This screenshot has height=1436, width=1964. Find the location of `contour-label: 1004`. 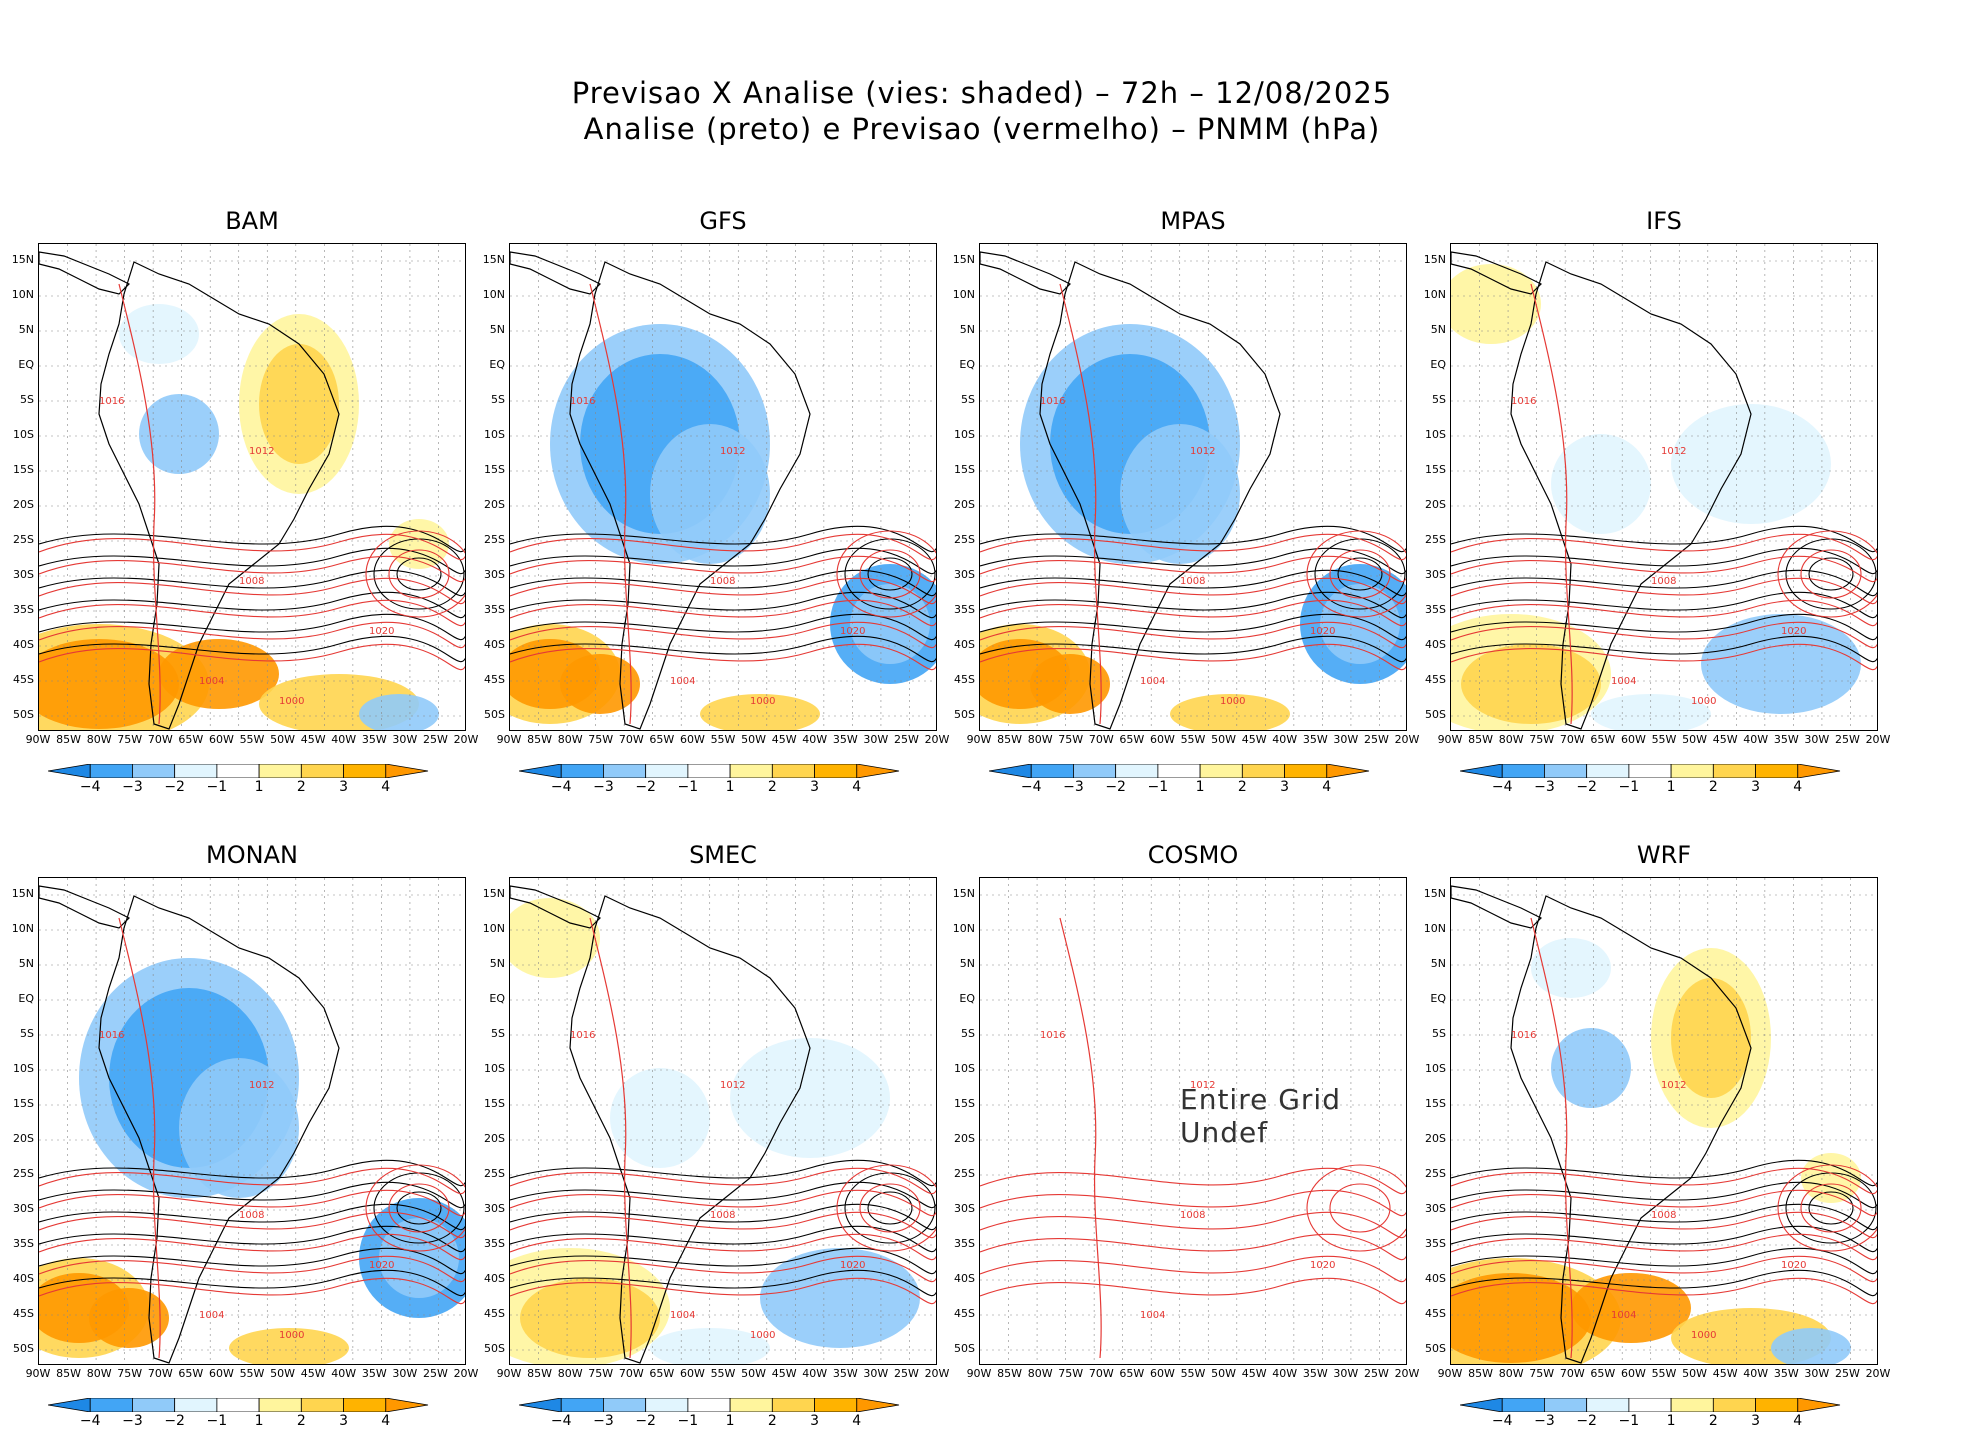

contour-label: 1004 is located at coordinates (682, 681).